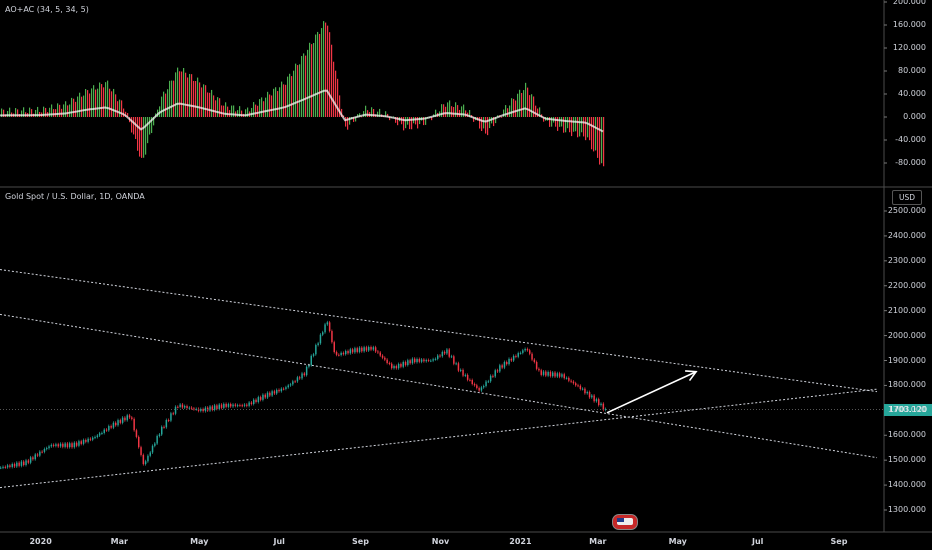  Describe the element at coordinates (625, 522) in the screenshot. I see `us-flag-icon` at that location.